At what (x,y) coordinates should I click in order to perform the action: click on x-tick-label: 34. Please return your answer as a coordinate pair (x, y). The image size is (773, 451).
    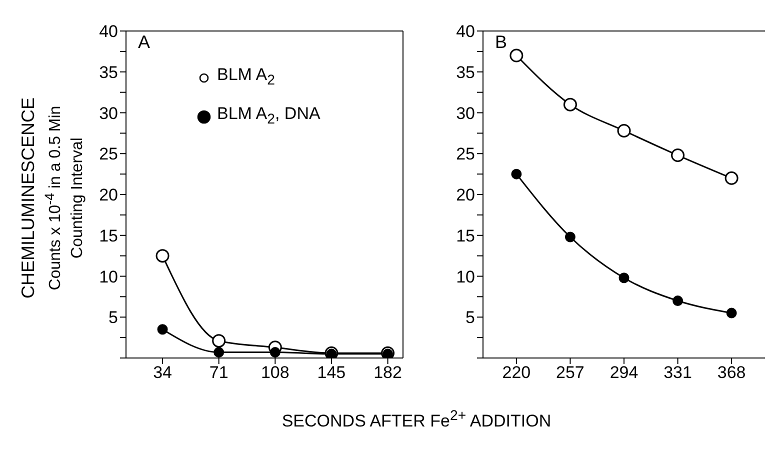
    Looking at the image, I should click on (162, 372).